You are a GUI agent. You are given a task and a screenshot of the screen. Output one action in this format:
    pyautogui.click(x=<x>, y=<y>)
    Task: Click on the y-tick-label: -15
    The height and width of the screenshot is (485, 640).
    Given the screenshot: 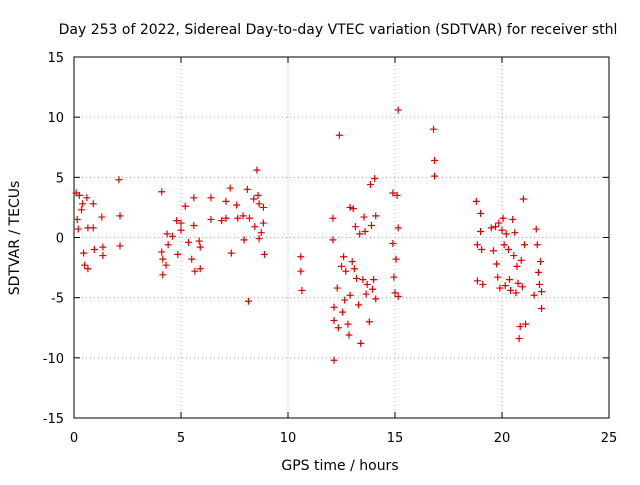 What is the action you would take?
    pyautogui.click(x=53, y=419)
    